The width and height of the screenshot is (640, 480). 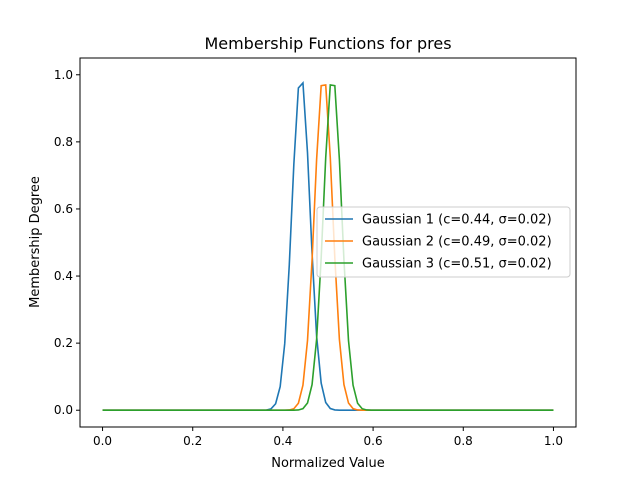 What do you see at coordinates (457, 220) in the screenshot?
I see `legend-label-1: Gaussian 1 (c=0.44, σ=0.02)` at bounding box center [457, 220].